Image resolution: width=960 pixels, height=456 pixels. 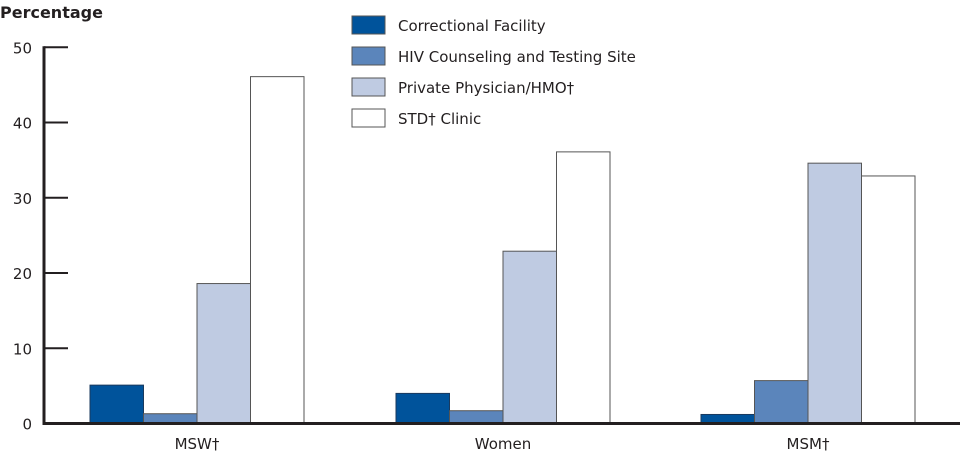 I want to click on x-tick-label: Women, so click(x=503, y=444).